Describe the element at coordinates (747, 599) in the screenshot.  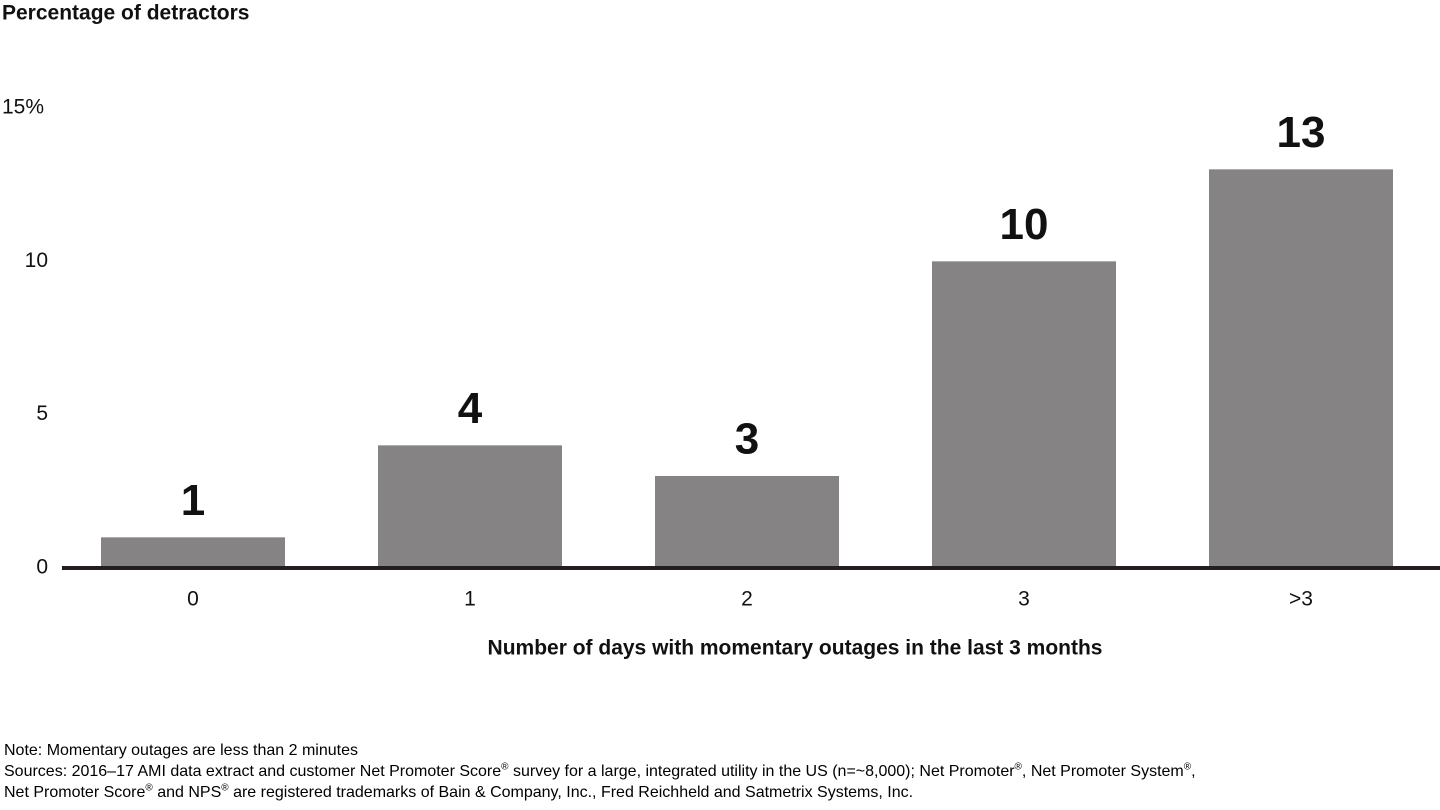
I see `x-tick-label: 2` at that location.